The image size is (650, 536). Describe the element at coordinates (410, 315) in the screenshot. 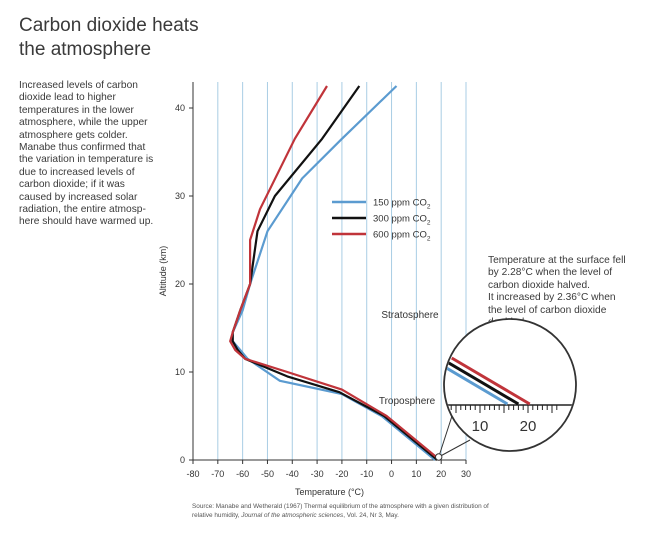

I see `region-label-stratosphere: Stratosphere` at that location.